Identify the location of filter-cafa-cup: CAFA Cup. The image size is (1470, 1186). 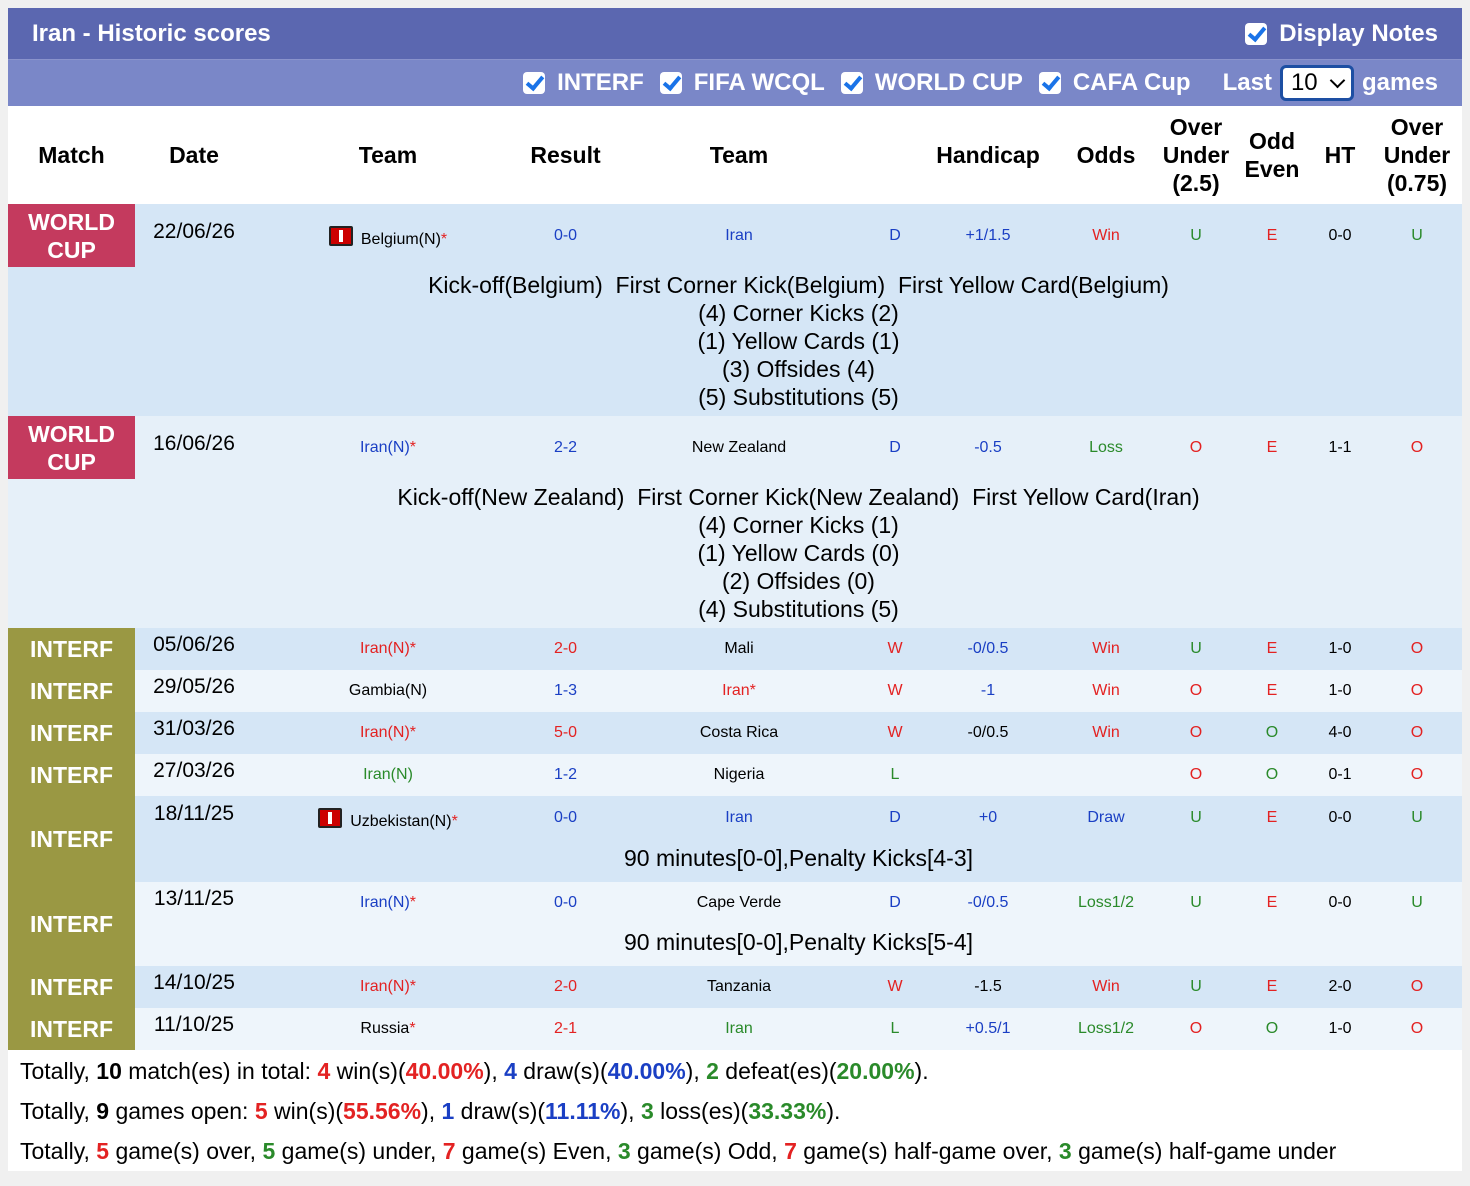
(1114, 83).